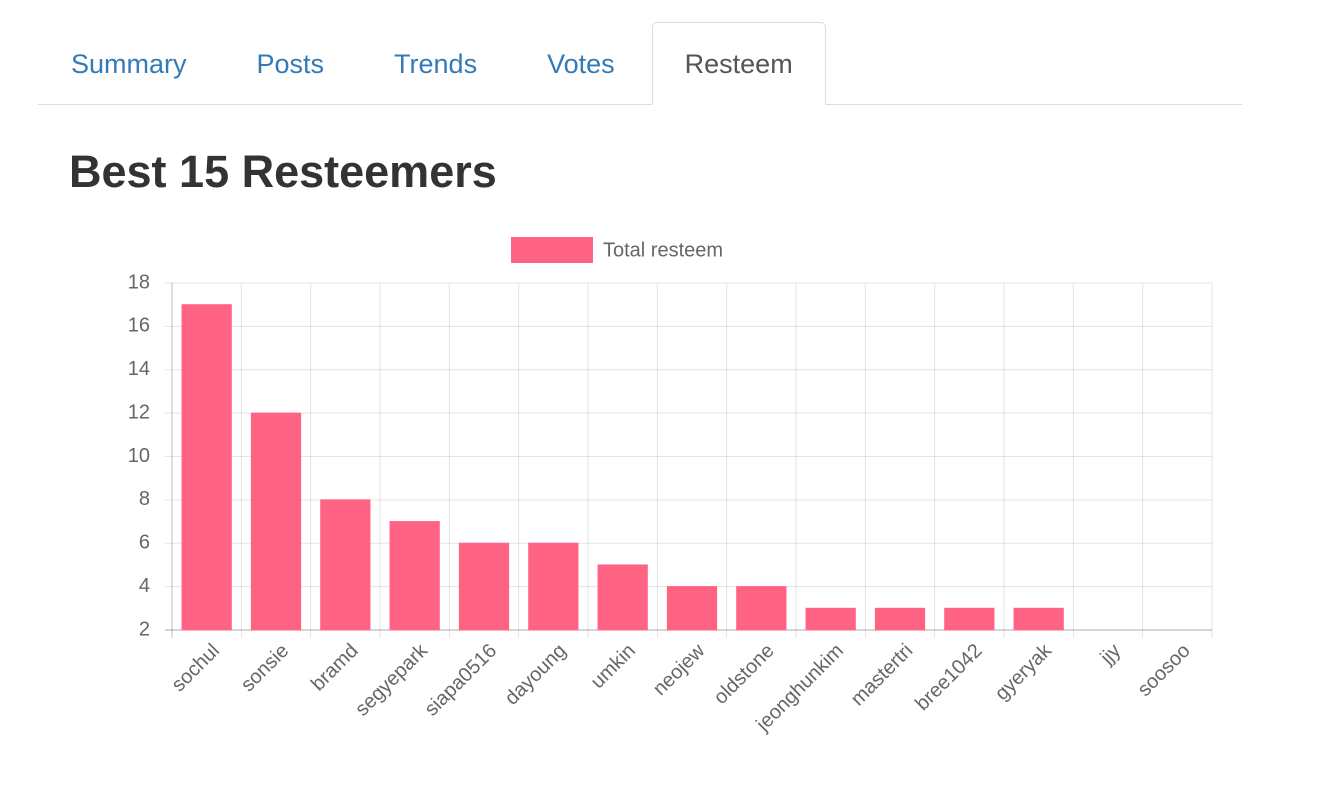  Describe the element at coordinates (144, 586) in the screenshot. I see `y-tick-label: 4` at that location.